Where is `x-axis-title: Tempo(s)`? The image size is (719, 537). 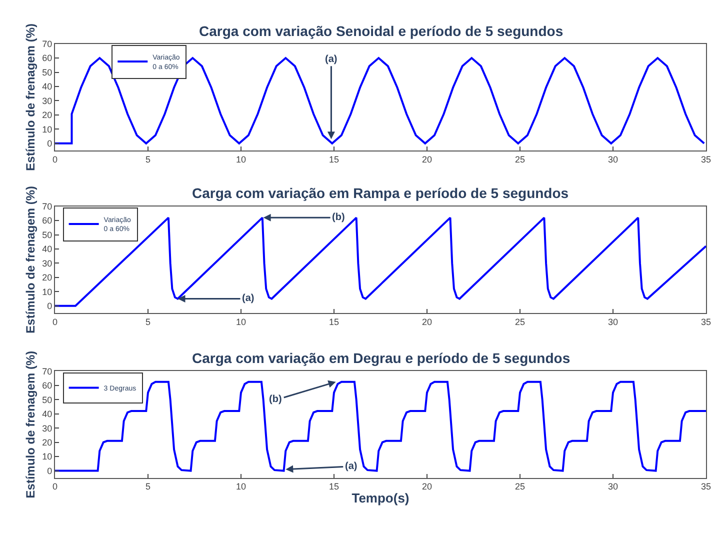
x-axis-title: Tempo(s) is located at coordinates (381, 498).